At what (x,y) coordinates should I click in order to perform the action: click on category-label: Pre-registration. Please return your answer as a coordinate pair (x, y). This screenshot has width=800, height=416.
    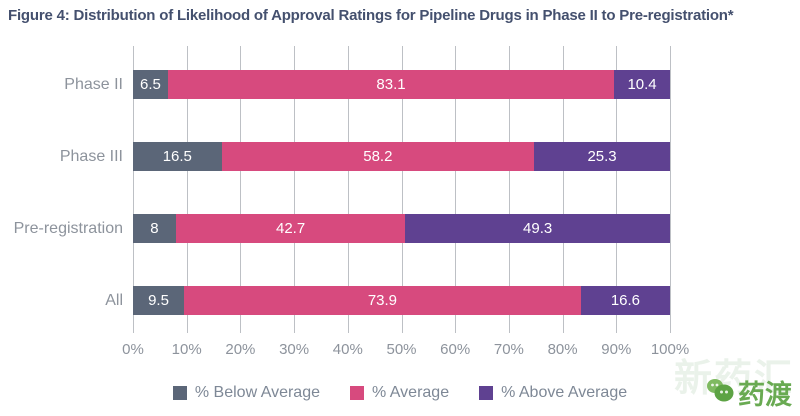
    Looking at the image, I should click on (68, 228).